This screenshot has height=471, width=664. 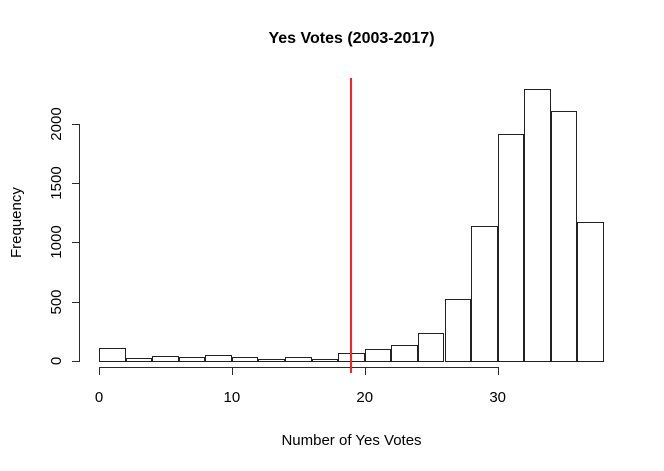 I want to click on y-tick-label: 500, so click(x=56, y=302).